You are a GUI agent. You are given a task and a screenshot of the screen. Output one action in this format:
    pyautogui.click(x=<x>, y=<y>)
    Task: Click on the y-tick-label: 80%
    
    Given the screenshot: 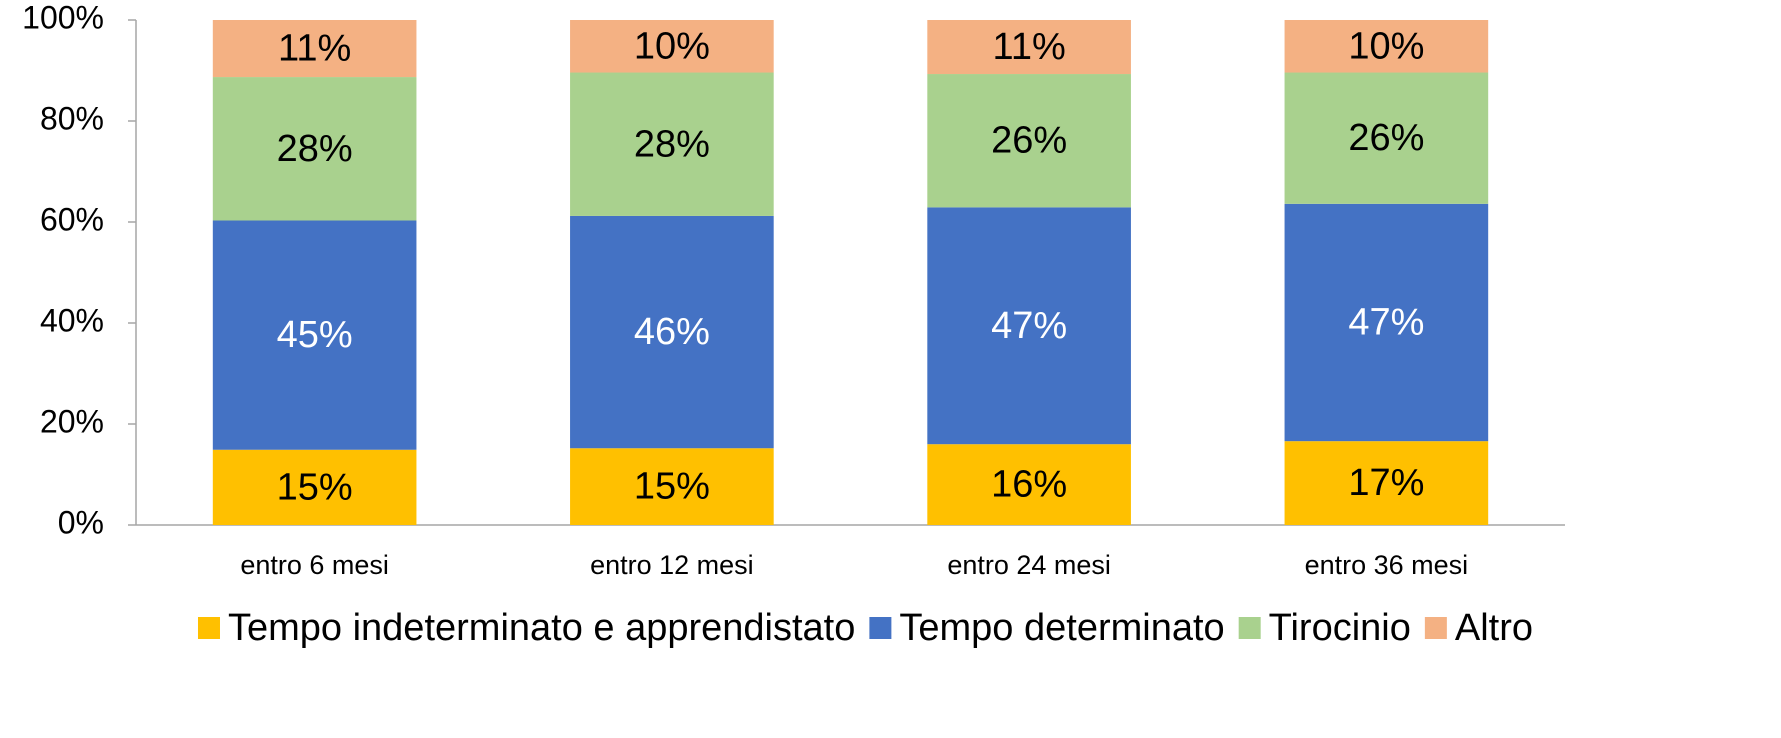 What is the action you would take?
    pyautogui.click(x=72, y=118)
    